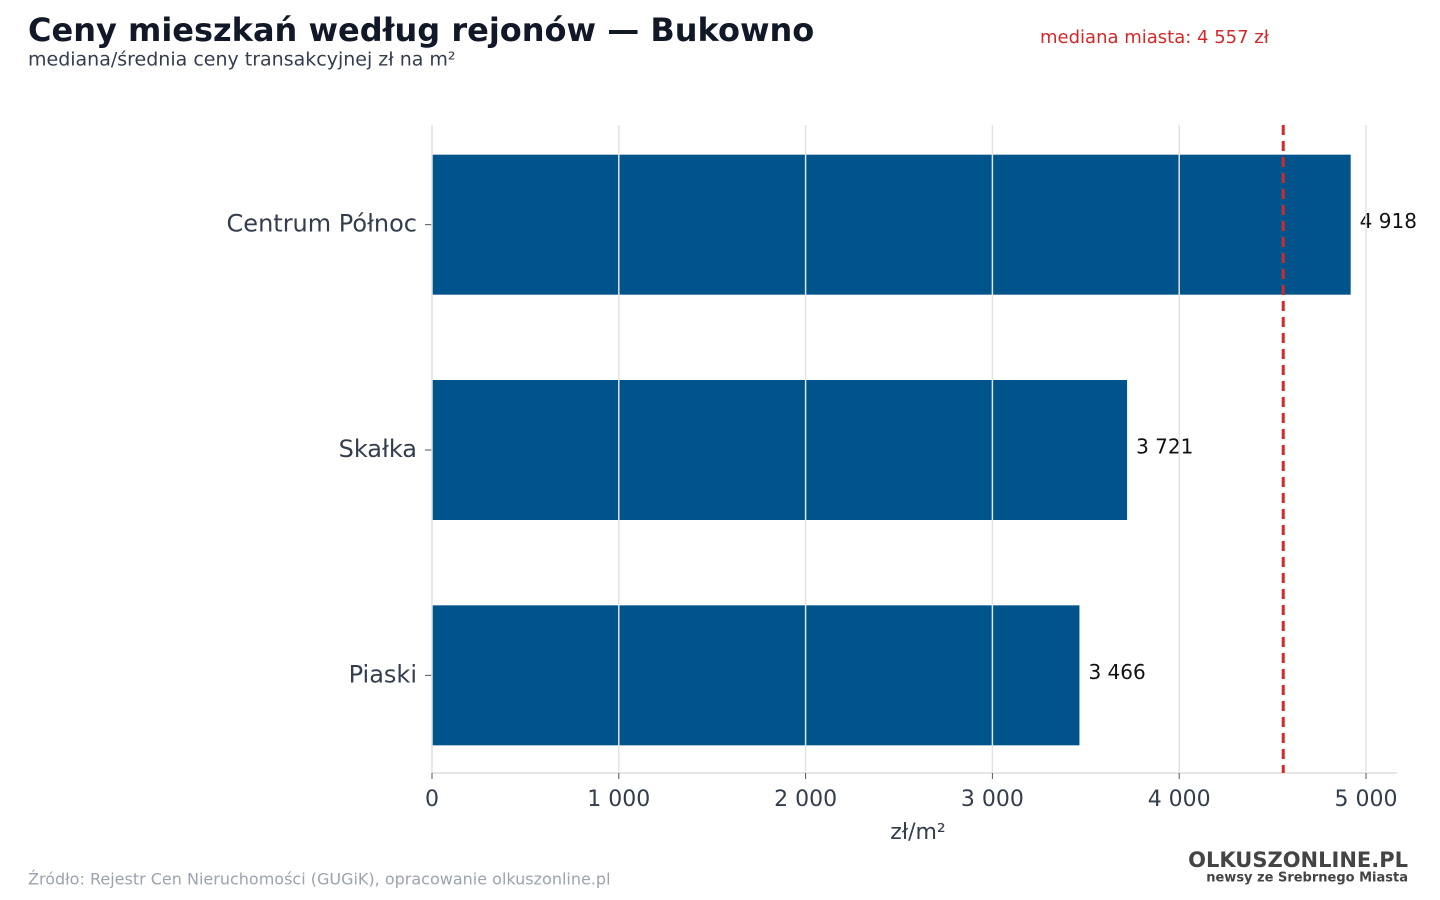  Describe the element at coordinates (432, 799) in the screenshot. I see `x-tick-label: 0` at that location.